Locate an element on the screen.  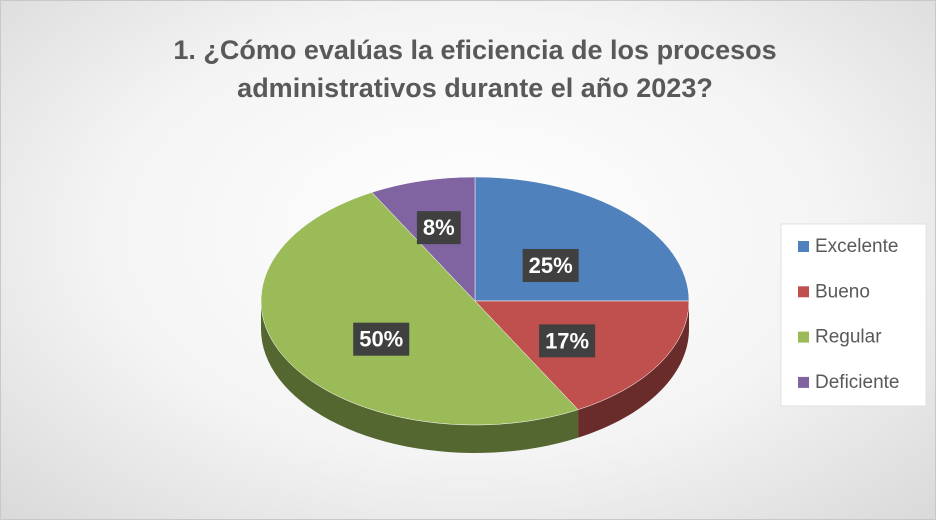
legend-box is located at coordinates (853, 315).